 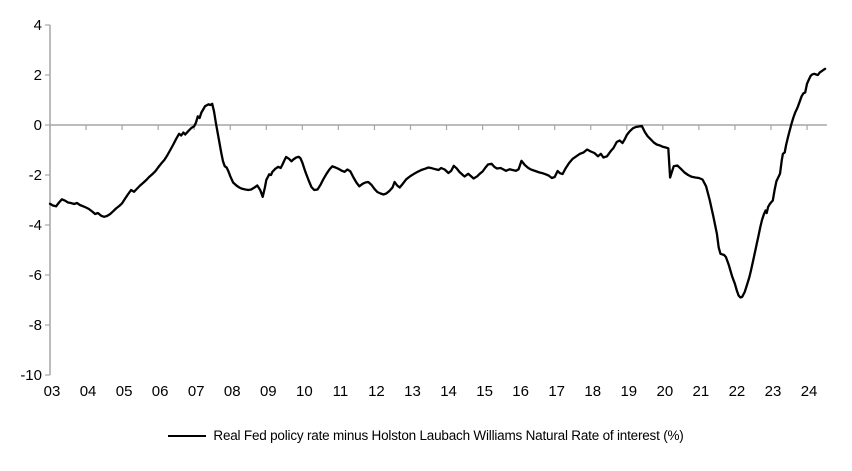 What do you see at coordinates (232, 391) in the screenshot?
I see `x-tick-label: 08` at bounding box center [232, 391].